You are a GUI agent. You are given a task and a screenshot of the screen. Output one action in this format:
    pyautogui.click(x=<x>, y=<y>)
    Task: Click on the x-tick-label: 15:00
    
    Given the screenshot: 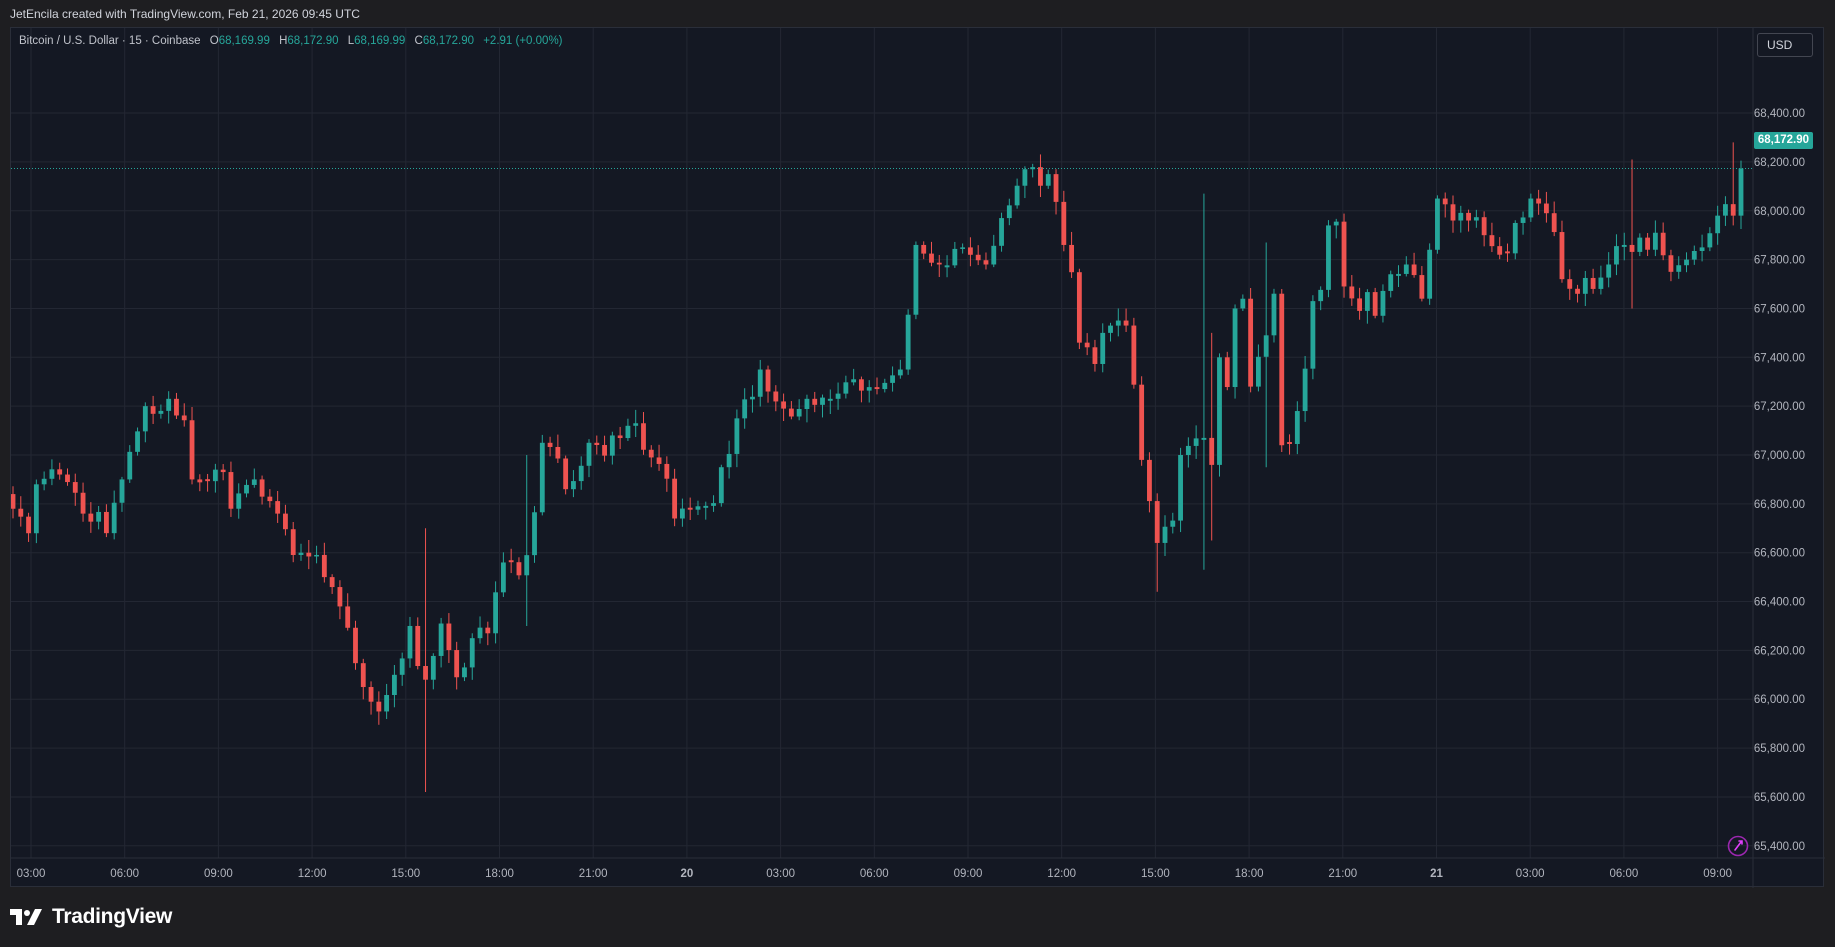 What is the action you would take?
    pyautogui.click(x=1155, y=874)
    